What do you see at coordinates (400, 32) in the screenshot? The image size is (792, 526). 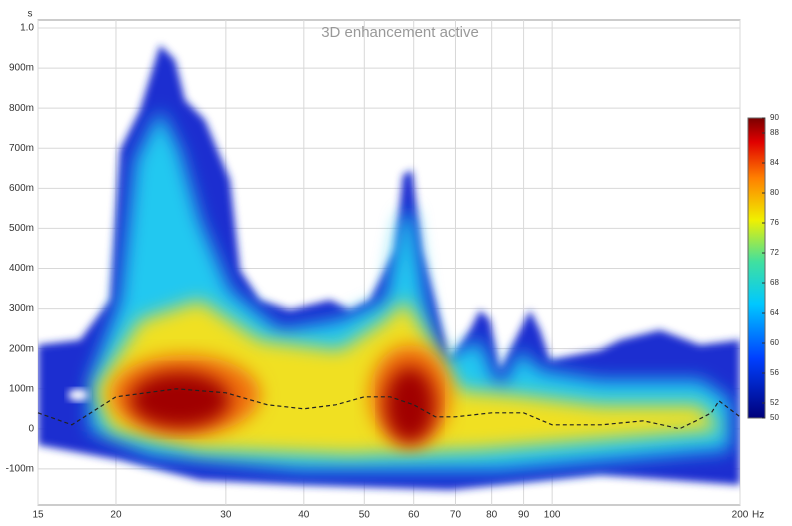 I see `chart-title: 3D enhancement active` at bounding box center [400, 32].